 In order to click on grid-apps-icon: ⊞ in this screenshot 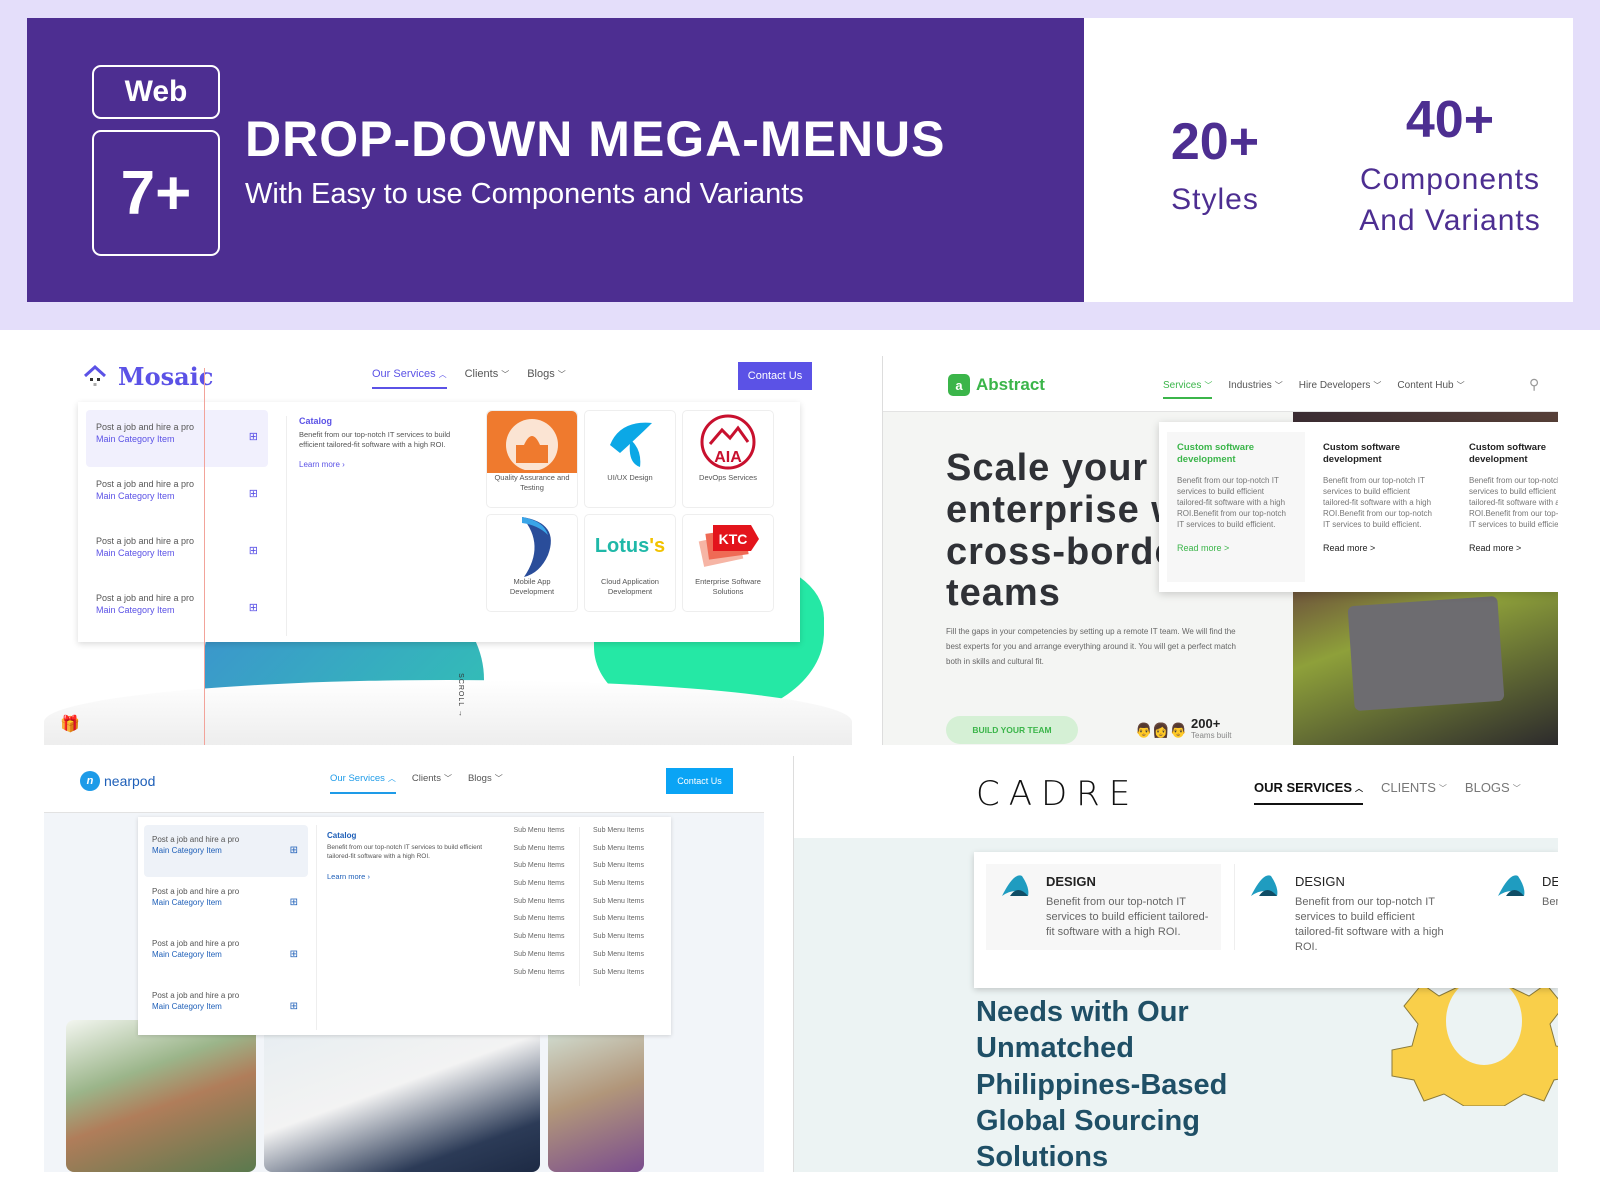, I will do `click(293, 1006)`.